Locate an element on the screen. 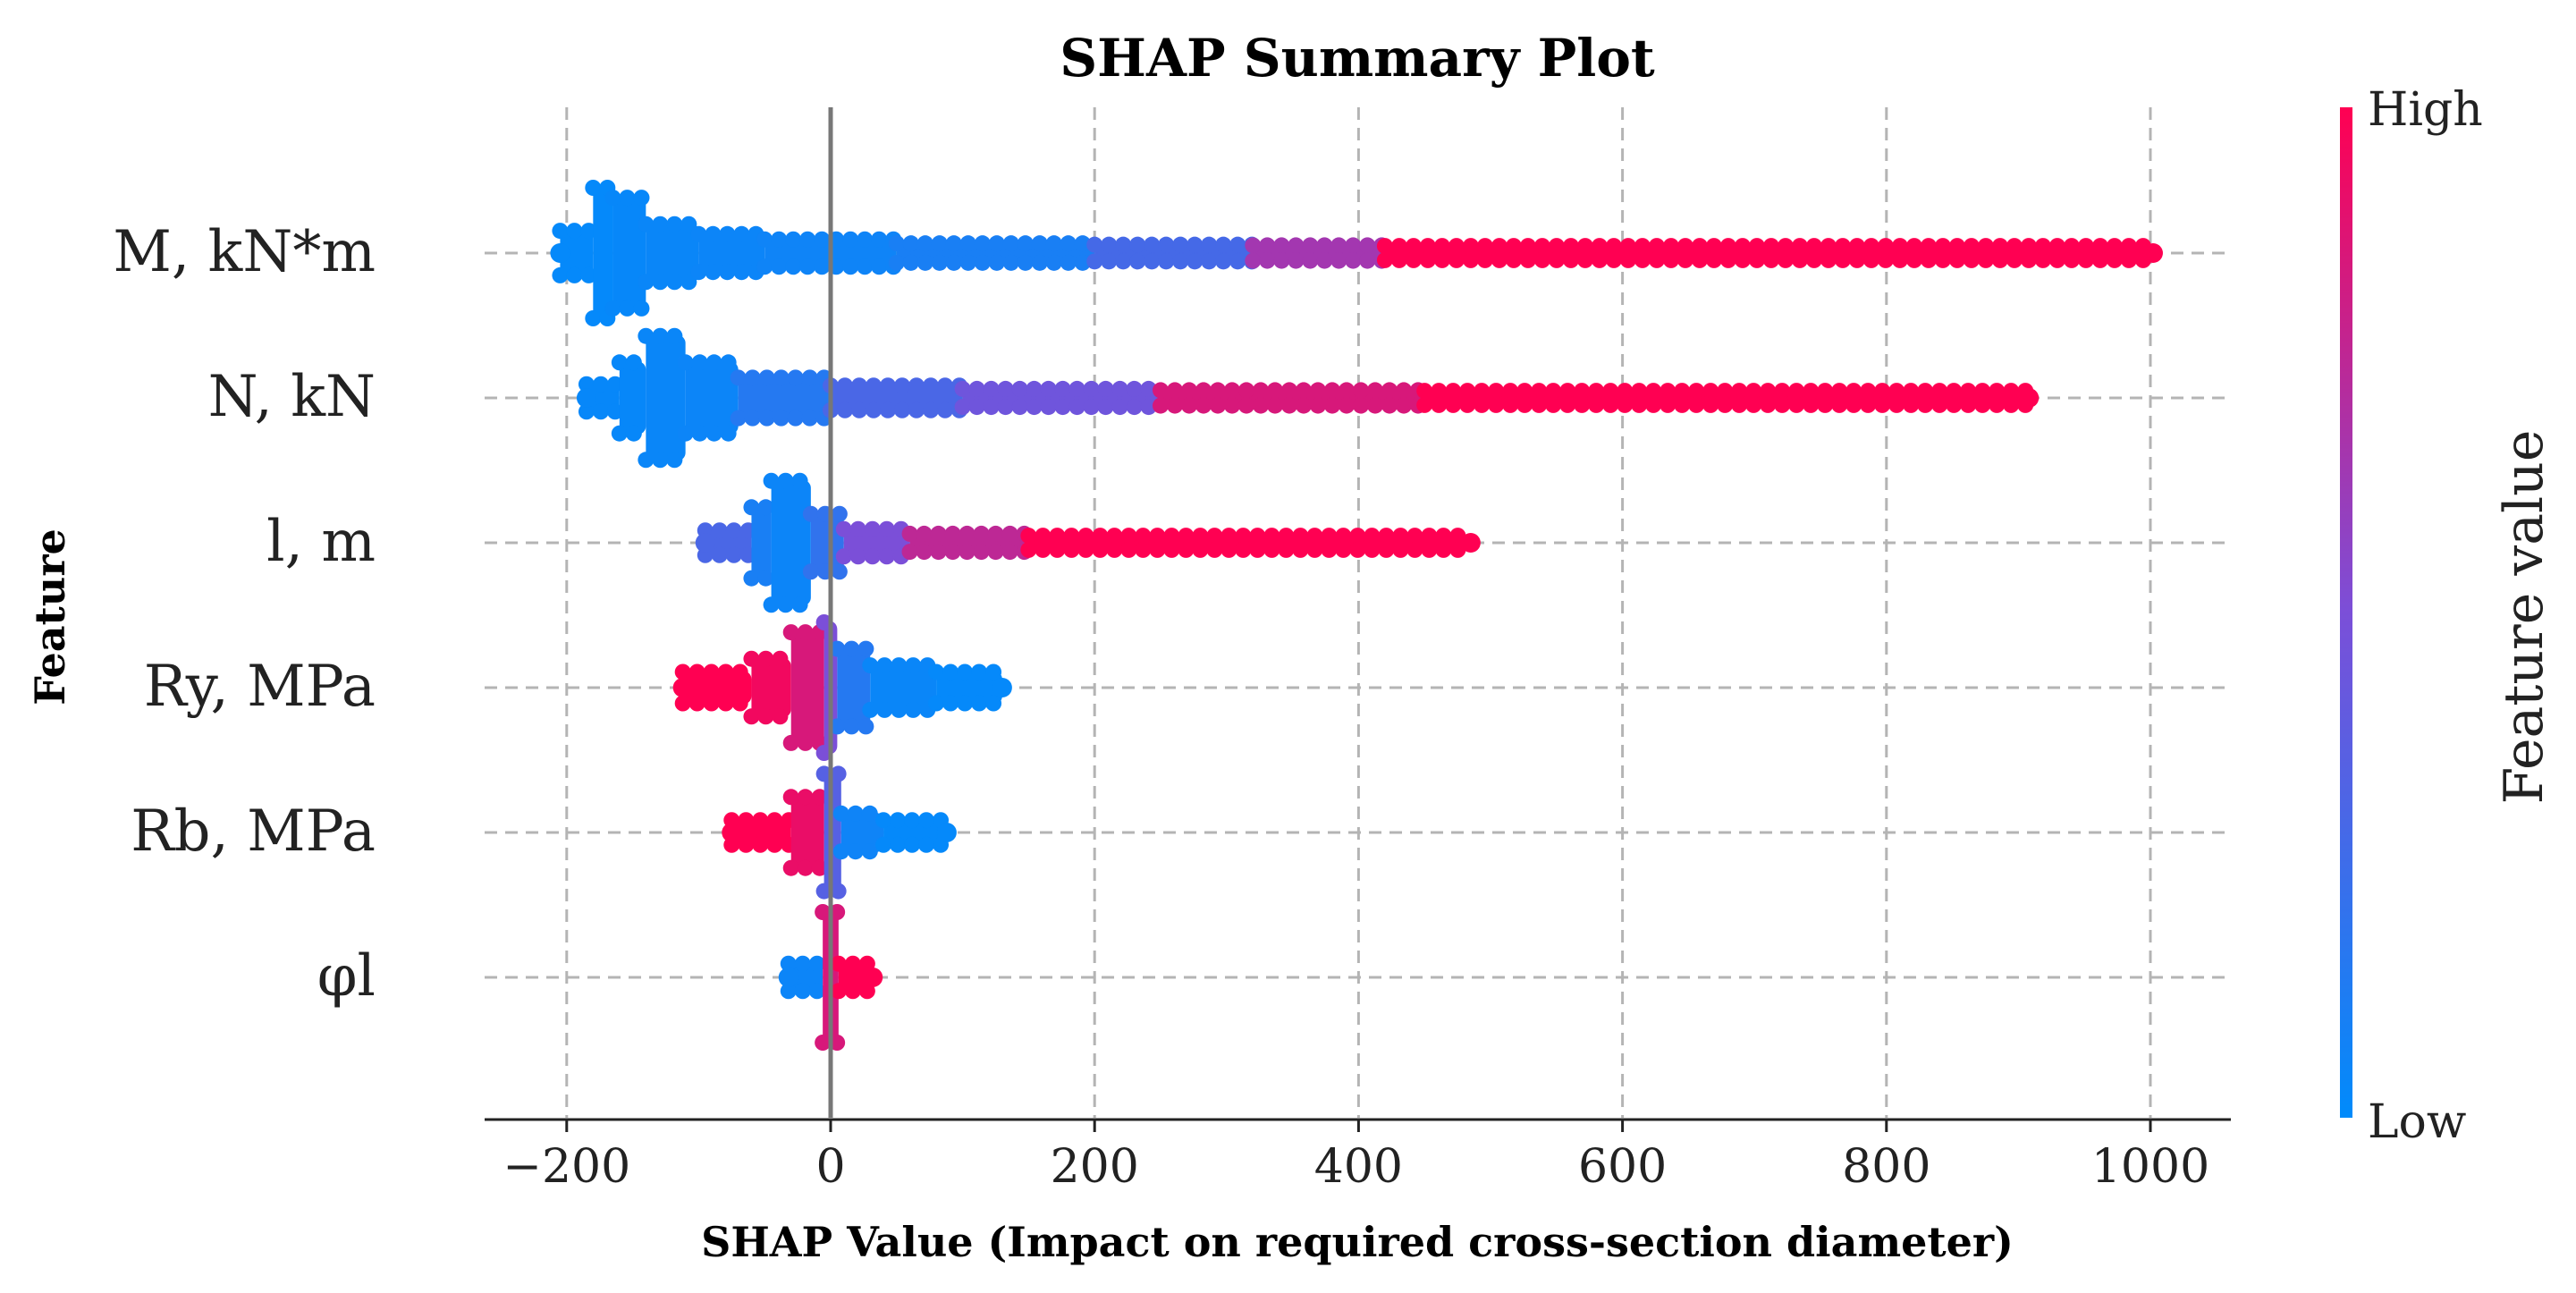  chart-title: SHAP Summary Plot is located at coordinates (1357, 59).